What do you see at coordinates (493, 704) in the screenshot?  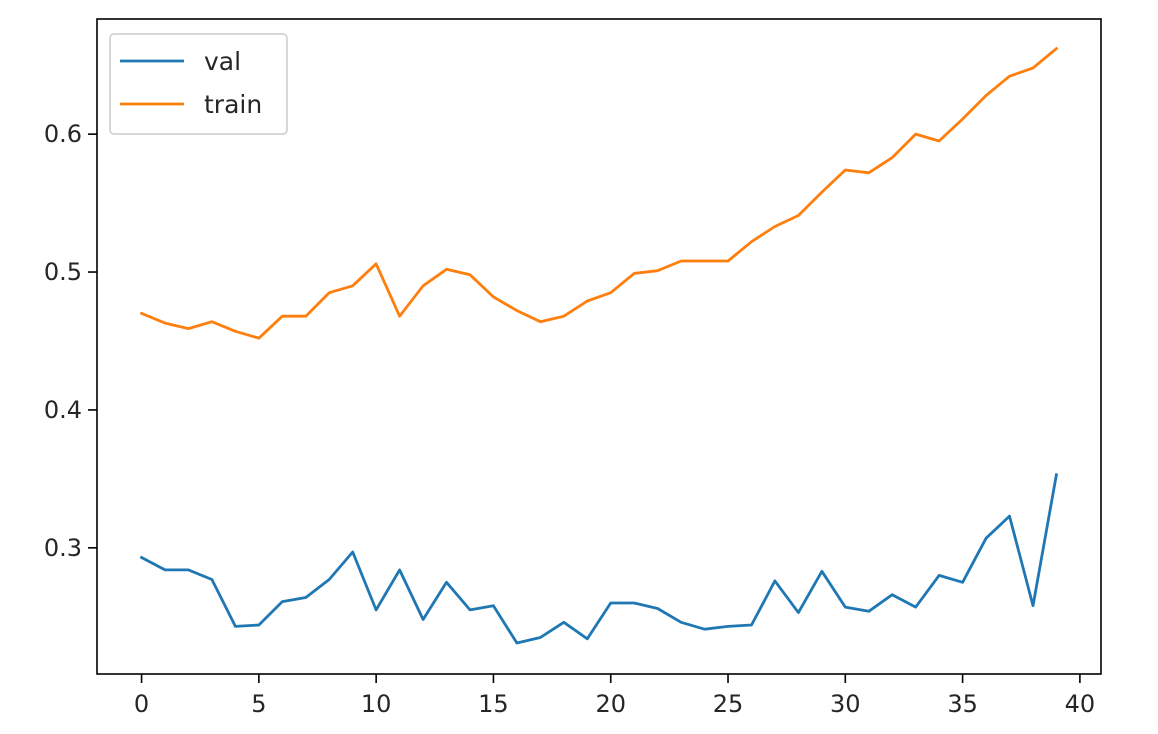 I see `x-tick-label: 15` at bounding box center [493, 704].